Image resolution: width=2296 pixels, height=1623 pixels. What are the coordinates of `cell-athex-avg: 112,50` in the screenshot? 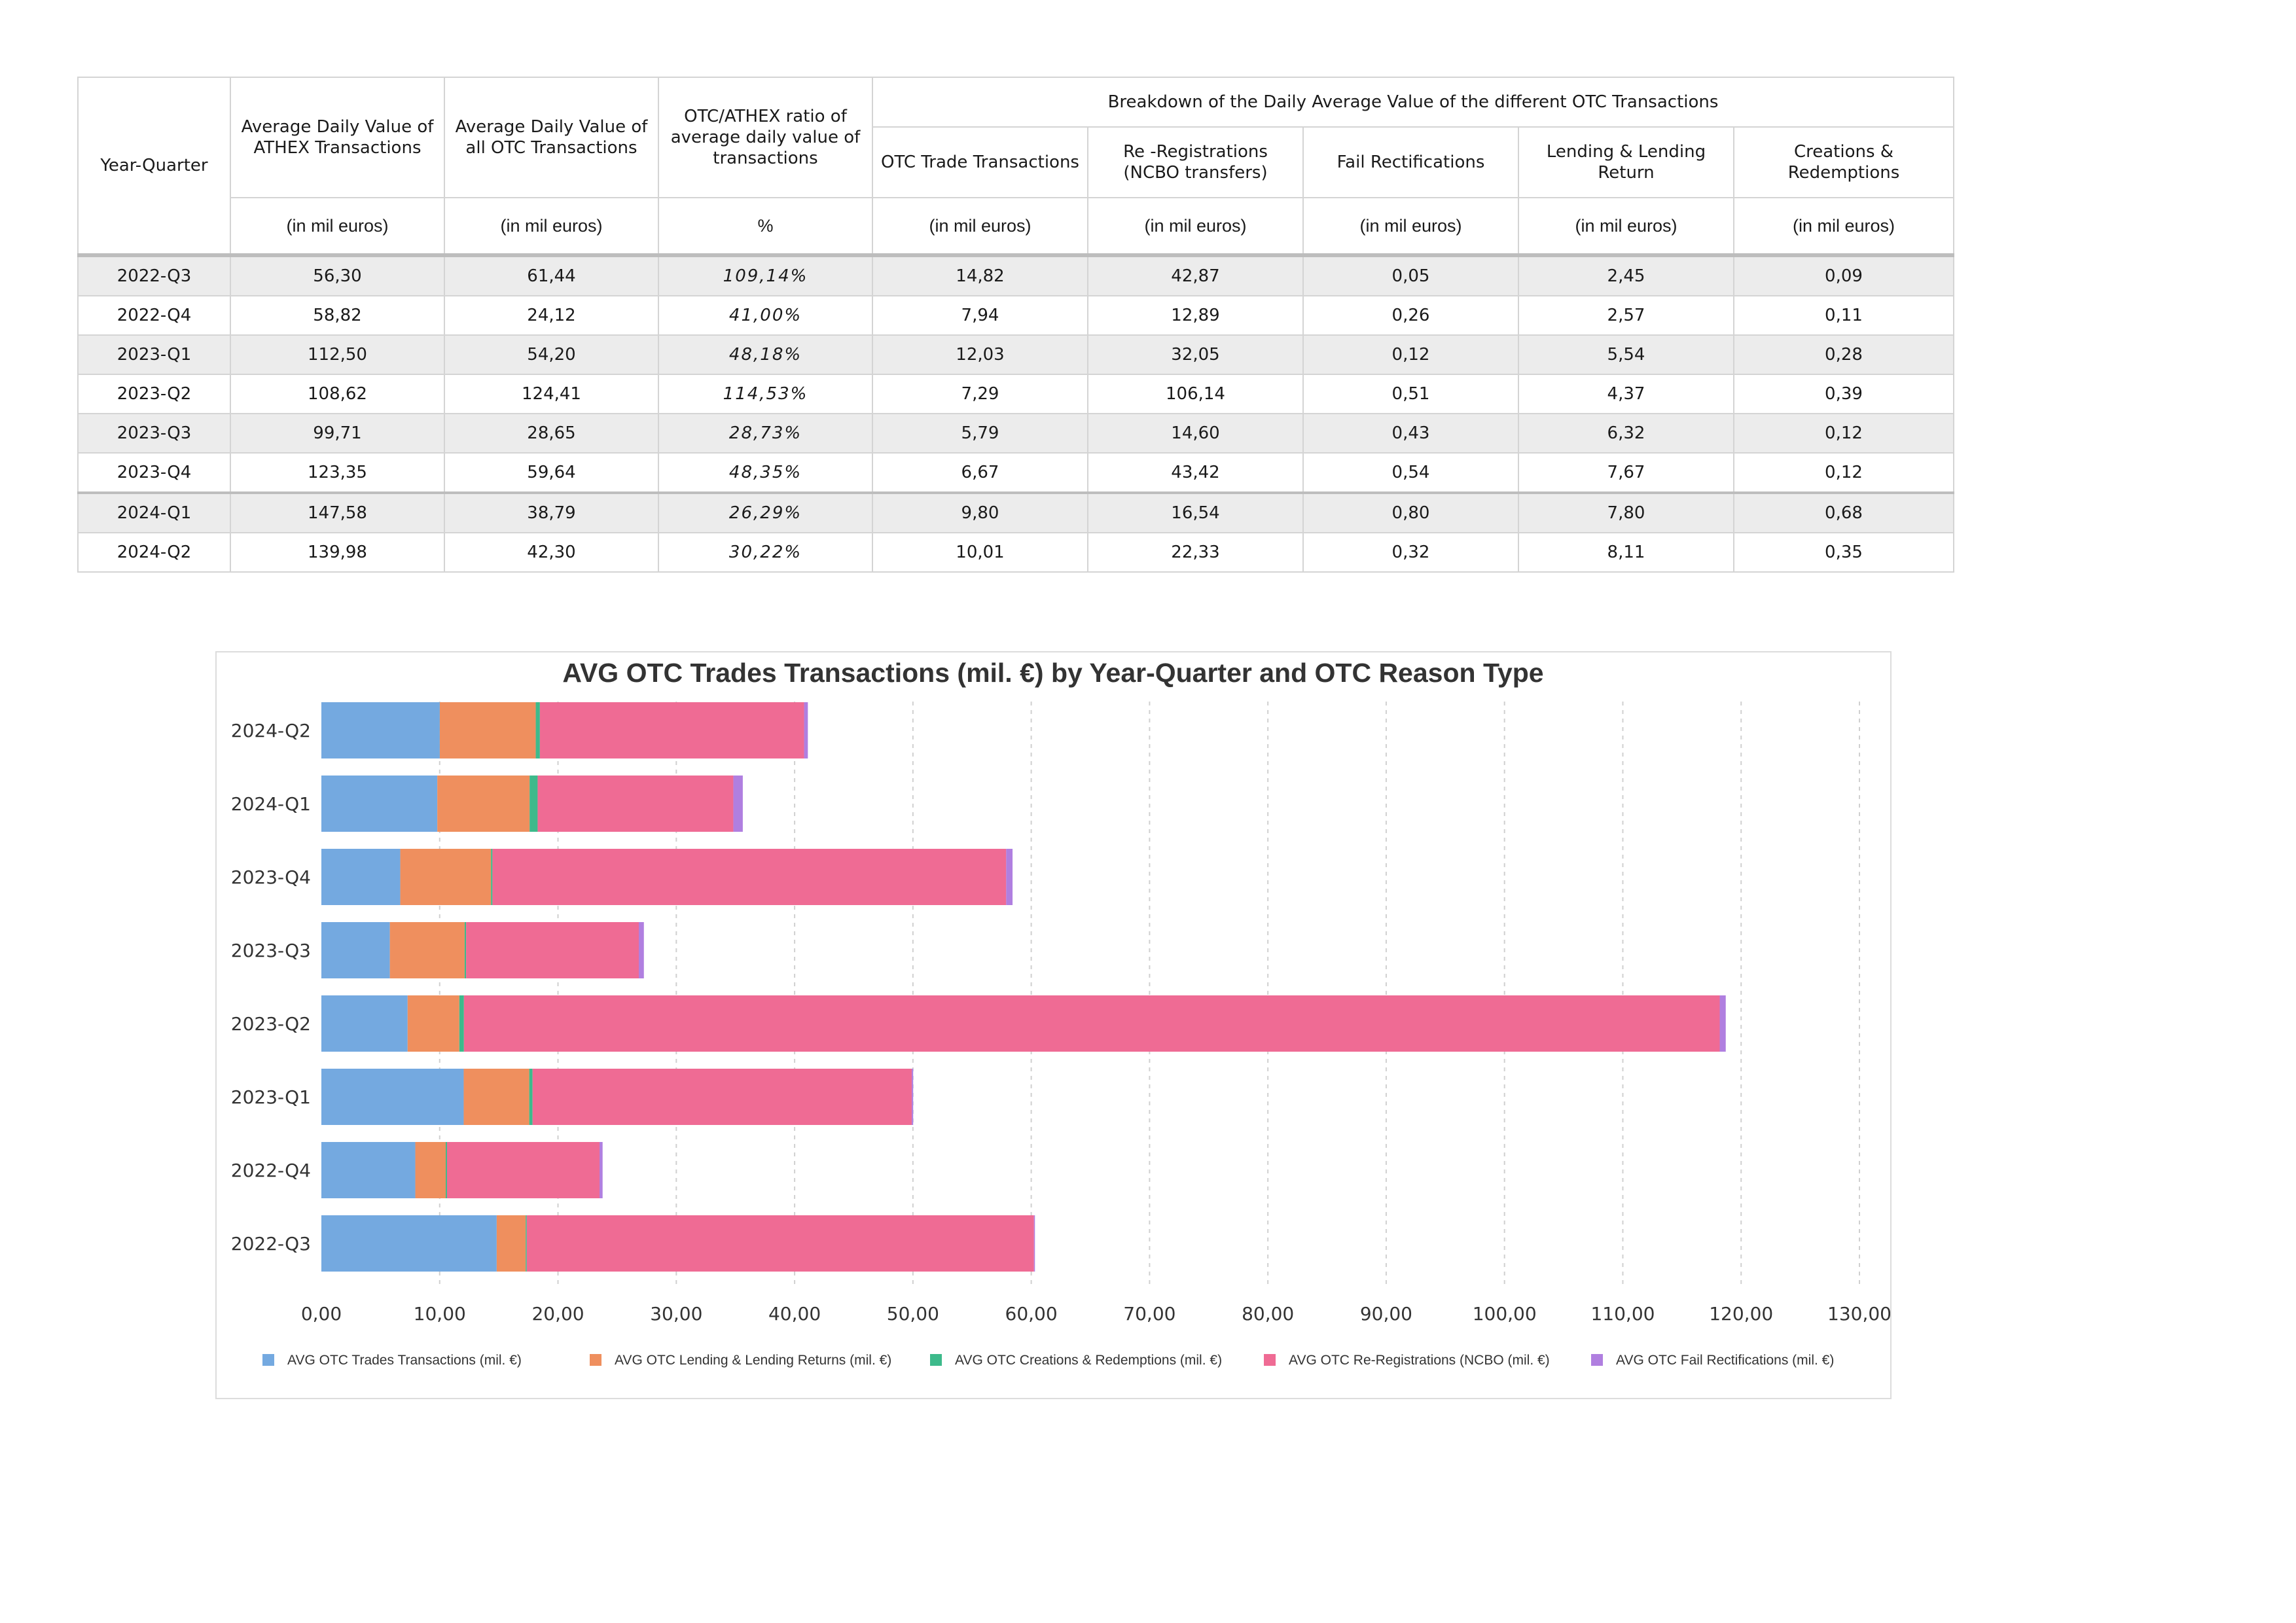 It's located at (338, 355).